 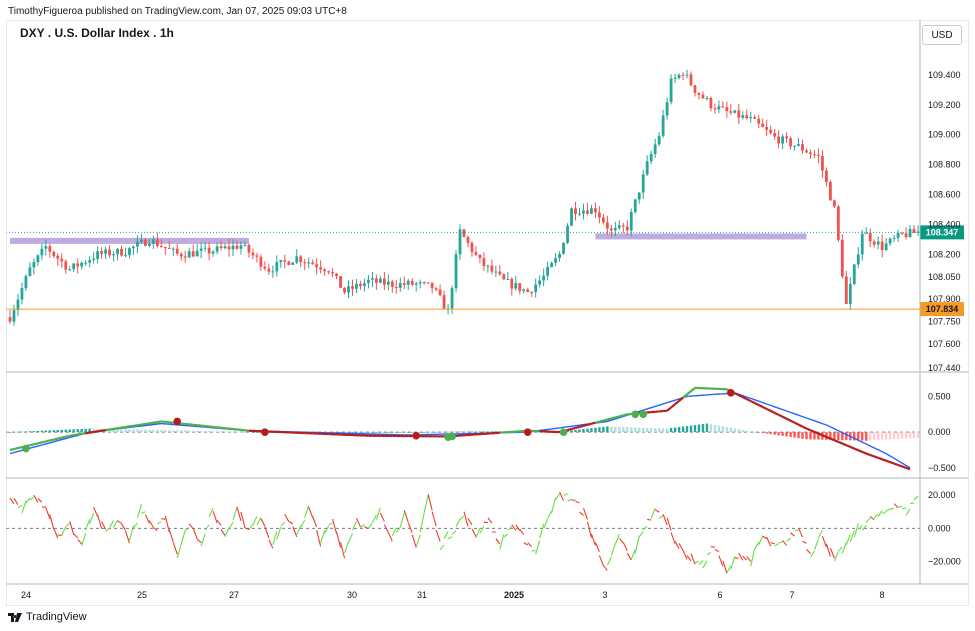 What do you see at coordinates (514, 595) in the screenshot?
I see `time-tick-label: 2025` at bounding box center [514, 595].